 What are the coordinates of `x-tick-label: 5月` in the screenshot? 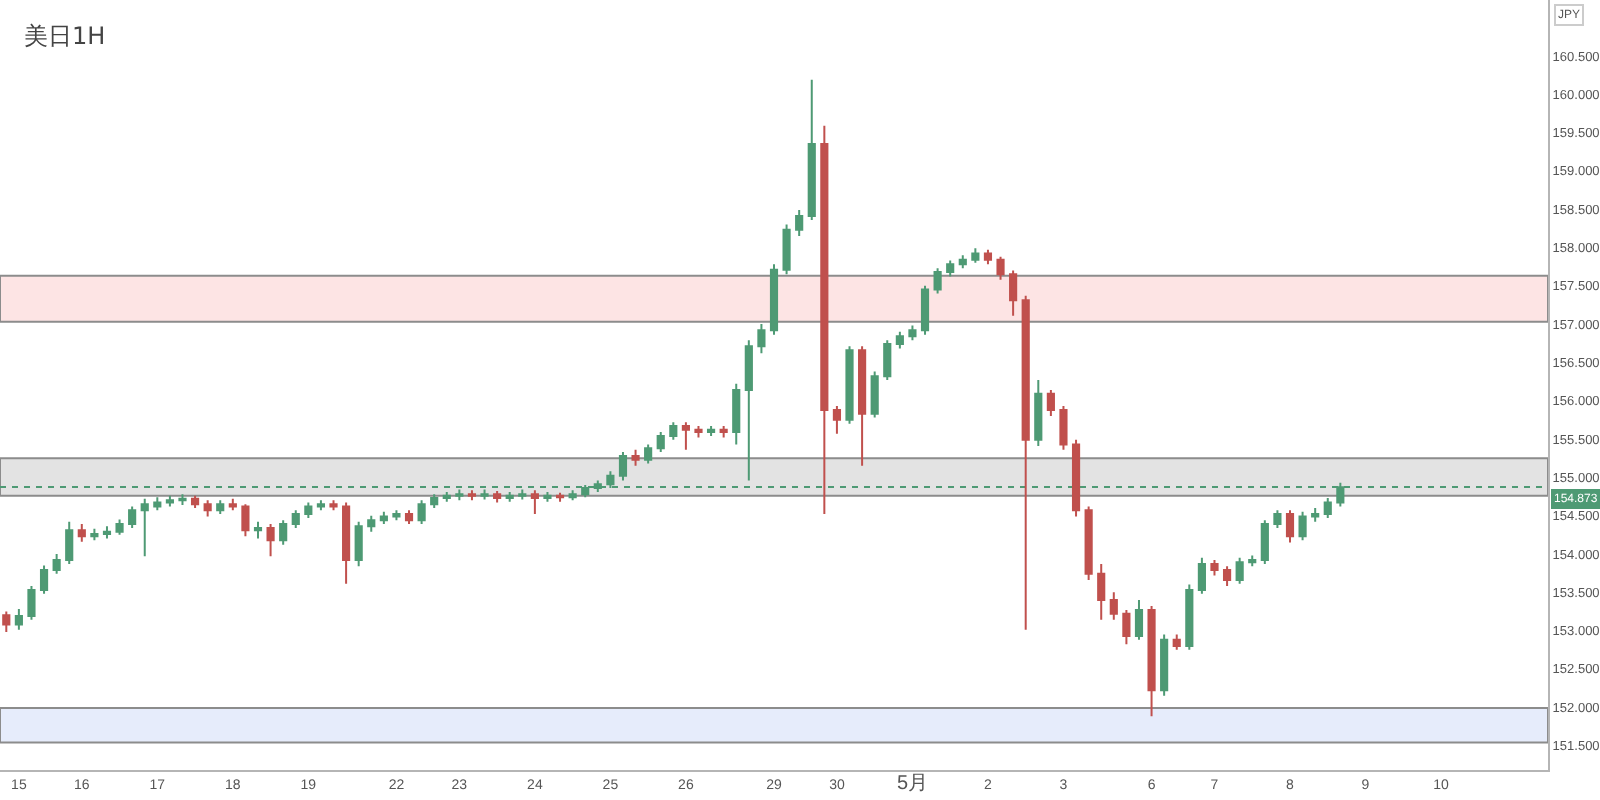 It's located at (912, 783).